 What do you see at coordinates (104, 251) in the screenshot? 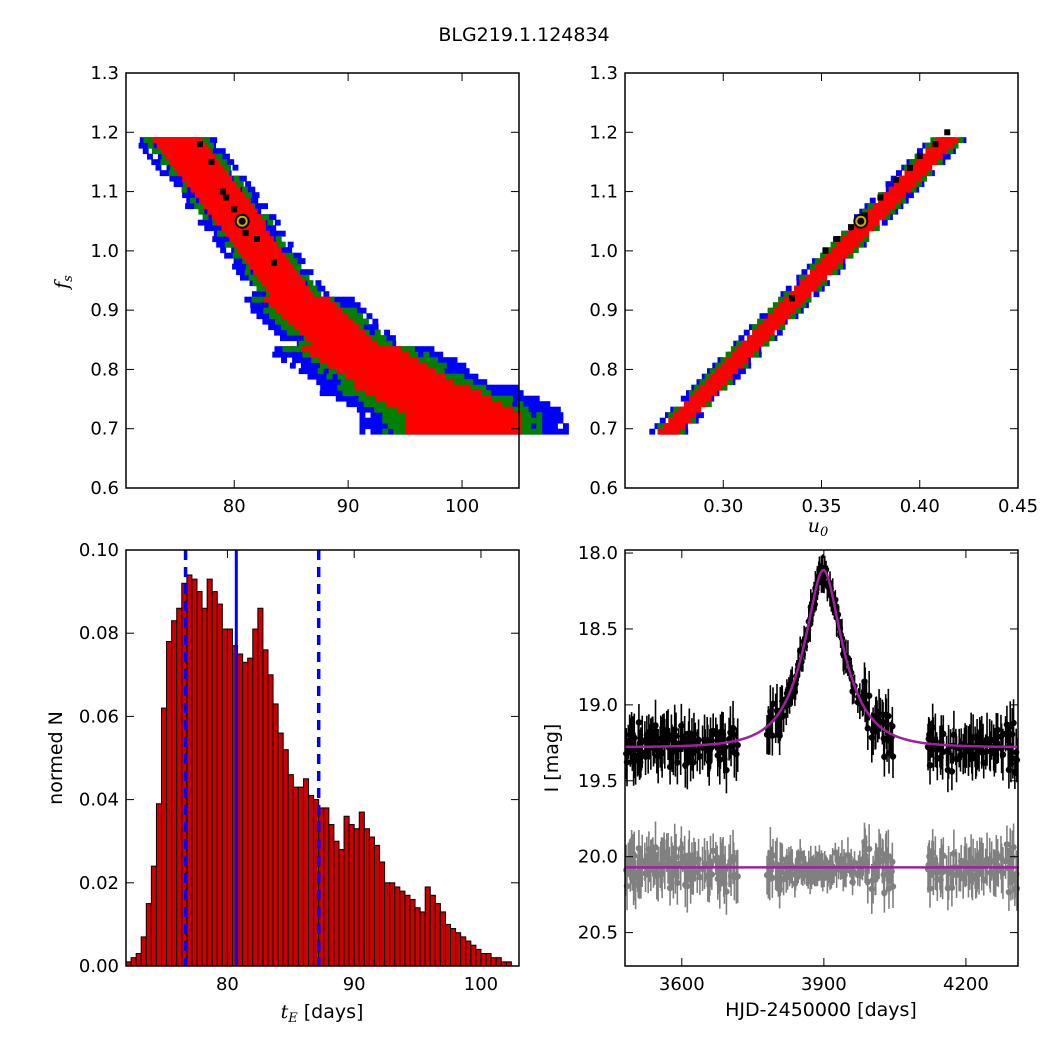
I see `tE-fs-y-tick-label: 1.0` at bounding box center [104, 251].